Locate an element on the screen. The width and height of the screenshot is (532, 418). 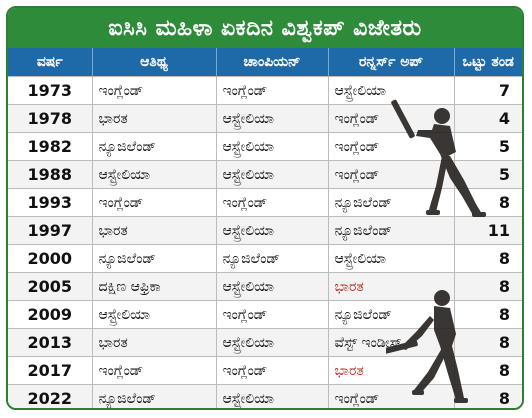
cell-year: 2022 is located at coordinates (50, 396).